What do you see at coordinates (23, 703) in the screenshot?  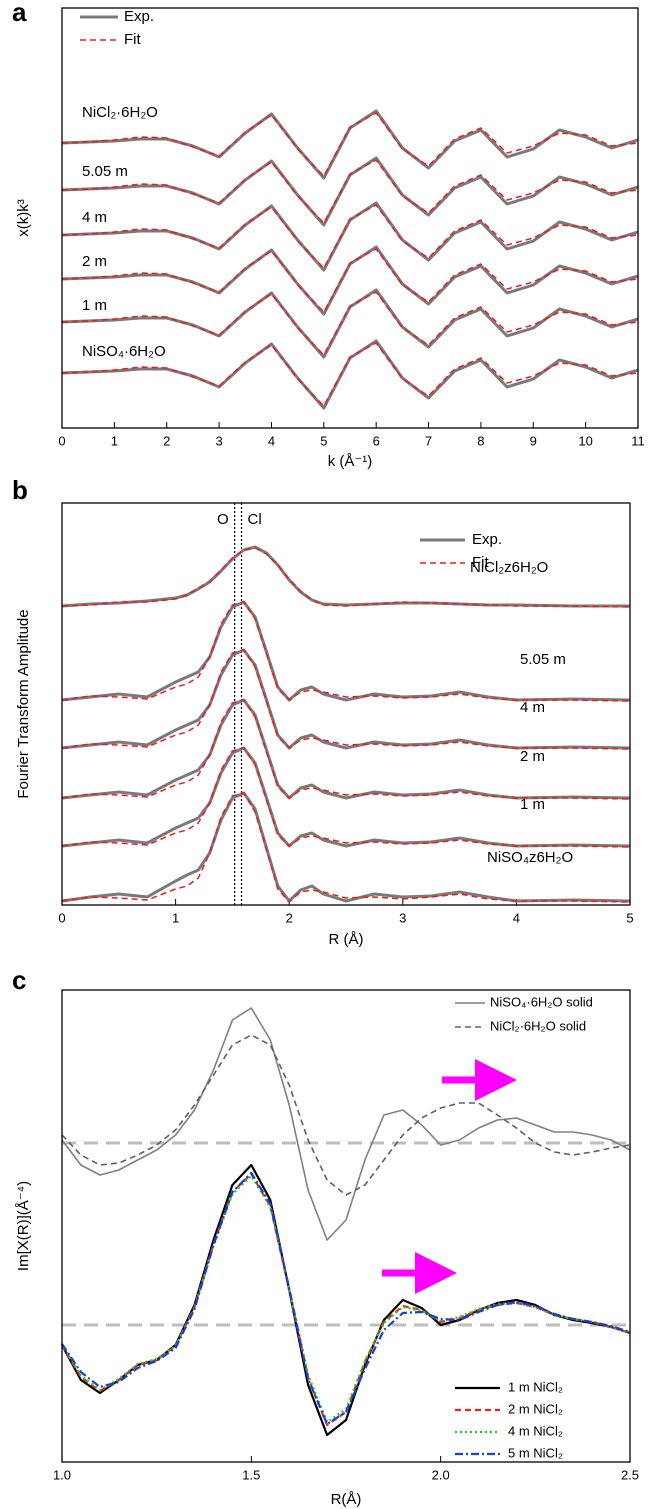 I see `y-axis-label: Fourier Transform Amplitude` at bounding box center [23, 703].